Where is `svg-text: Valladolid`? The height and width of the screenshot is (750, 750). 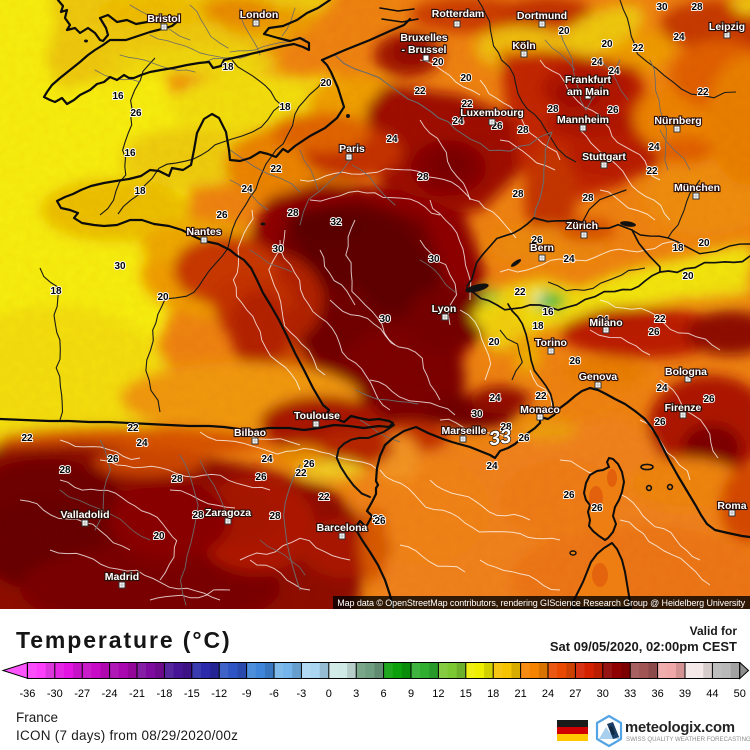
svg-text: Valladolid is located at coordinates (84, 515).